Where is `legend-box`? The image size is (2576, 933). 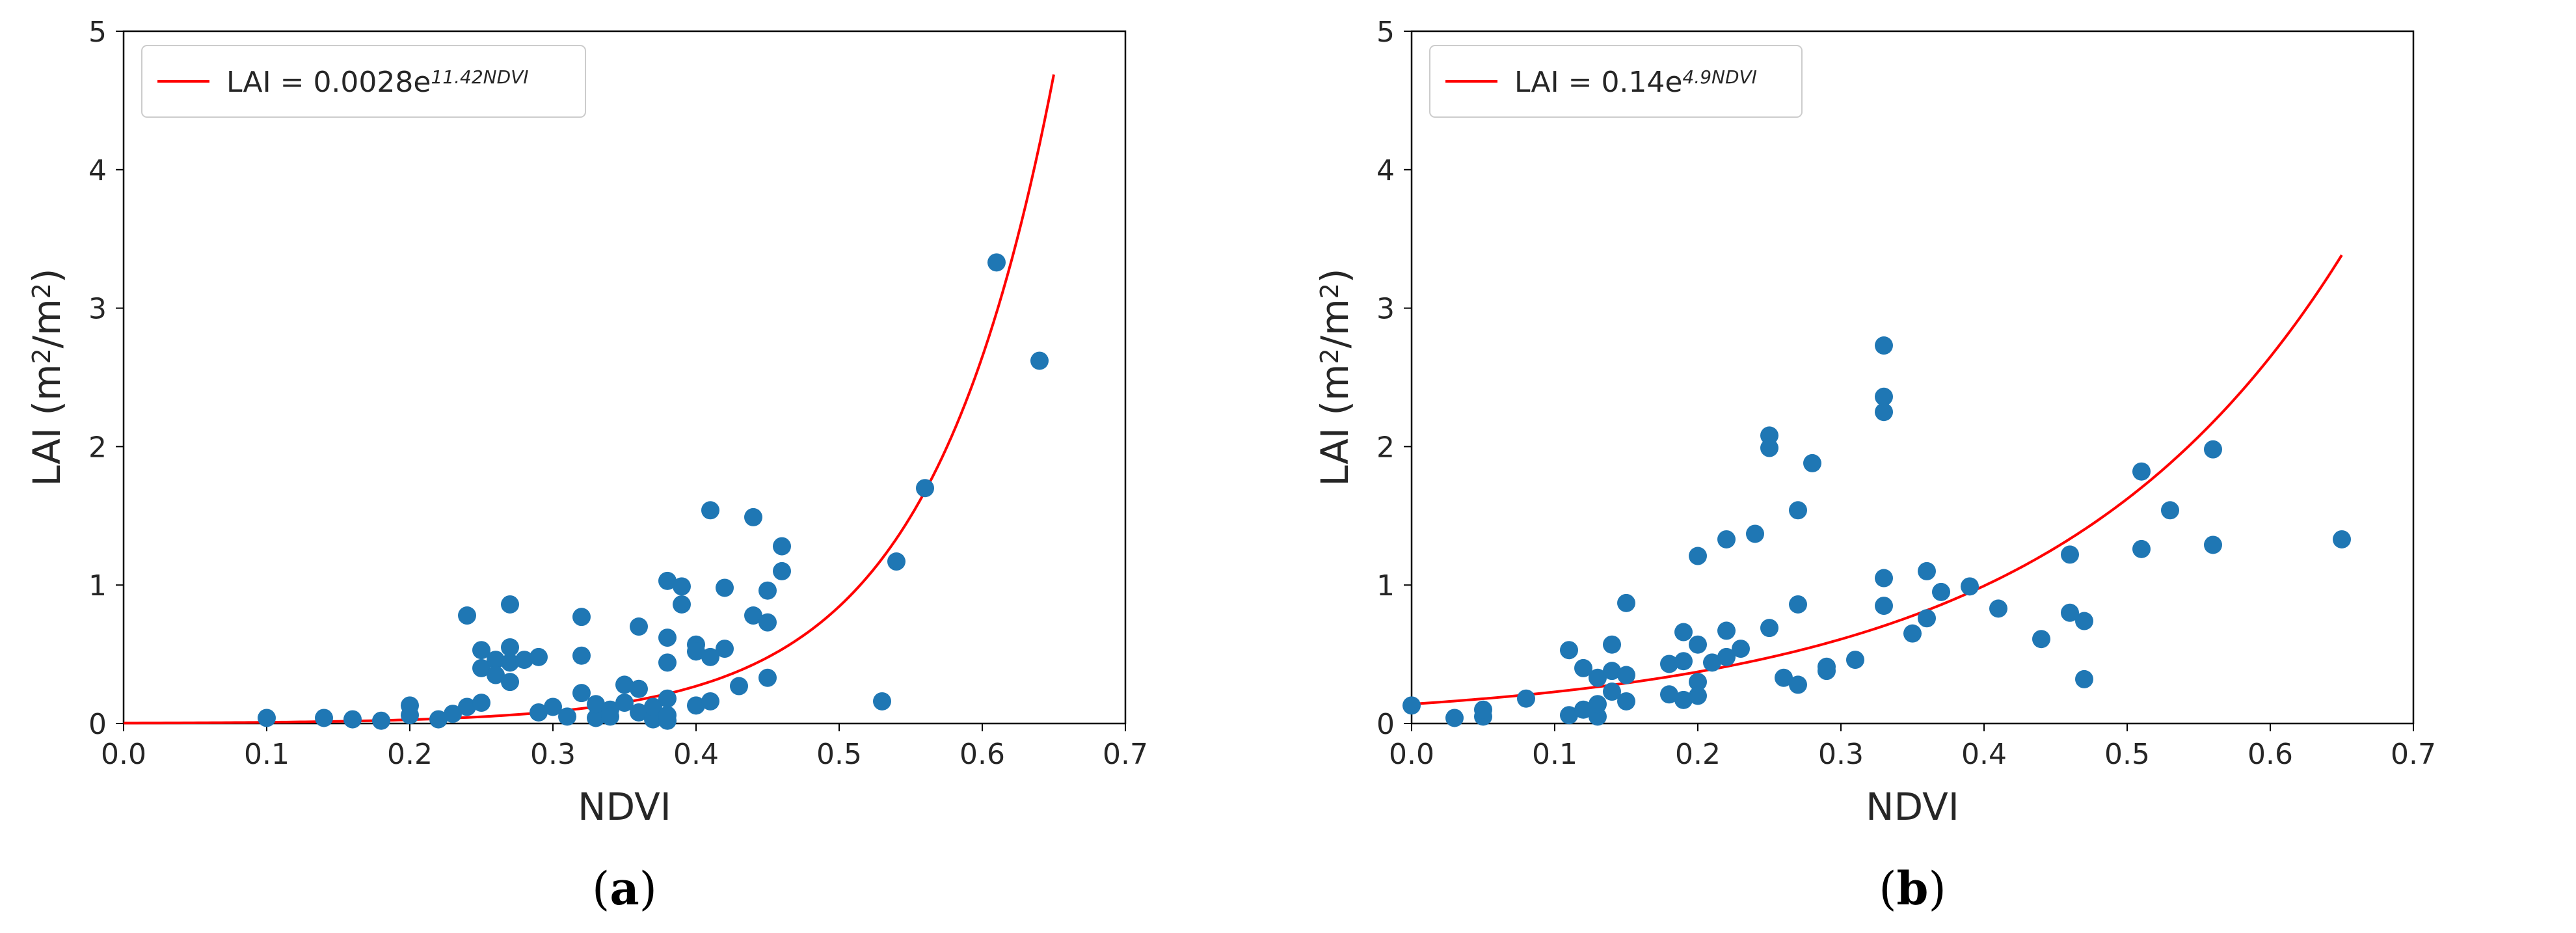 legend-box is located at coordinates (1616, 81).